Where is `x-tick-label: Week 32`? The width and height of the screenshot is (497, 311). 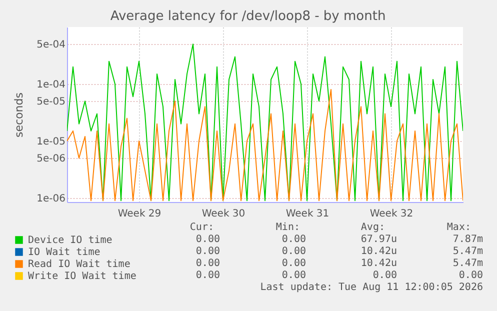 x-tick-label: Week 32 is located at coordinates (392, 214).